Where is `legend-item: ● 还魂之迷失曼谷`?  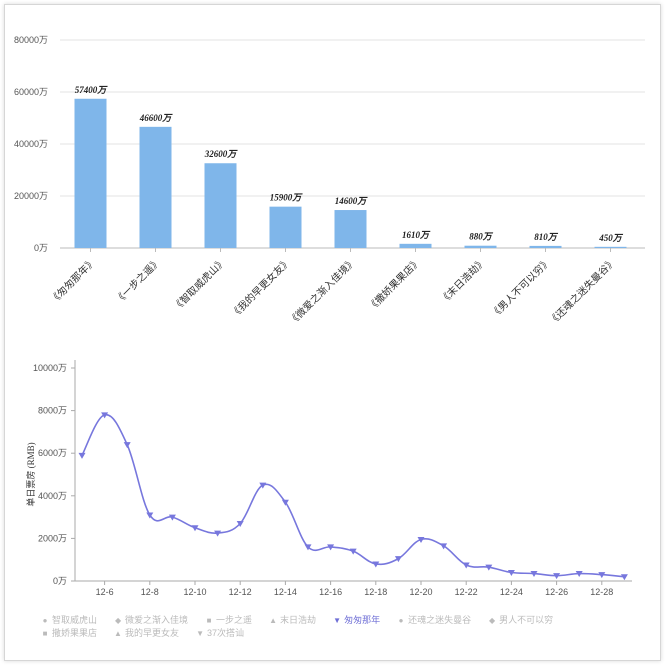
legend-item: ● 还魂之迷失曼谷 is located at coordinates (432, 620).